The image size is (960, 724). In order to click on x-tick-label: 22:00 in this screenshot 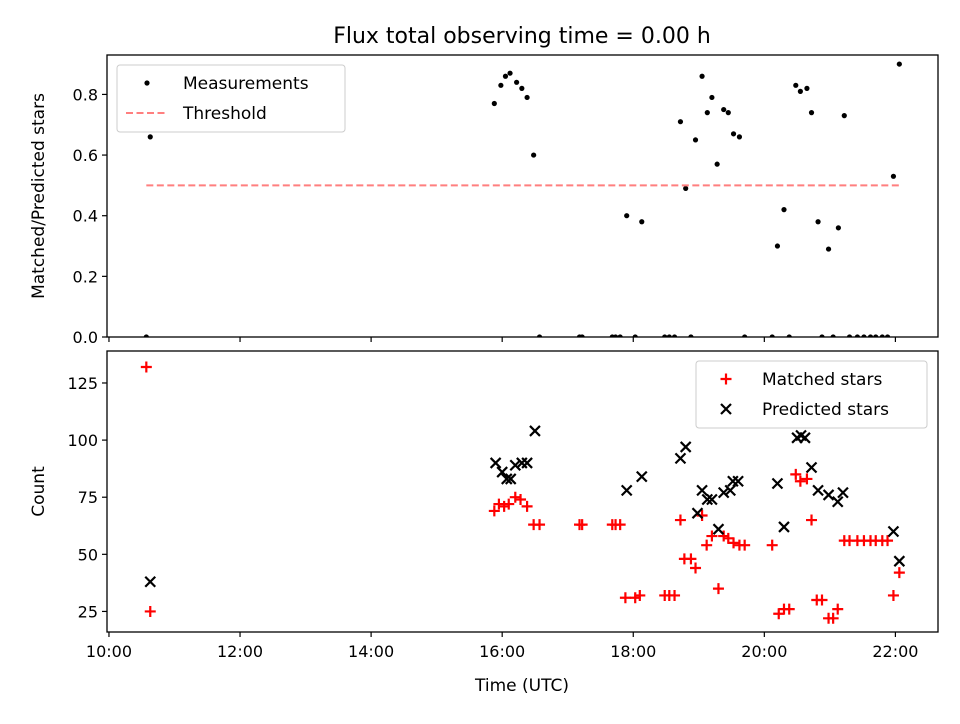, I will do `click(895, 651)`.